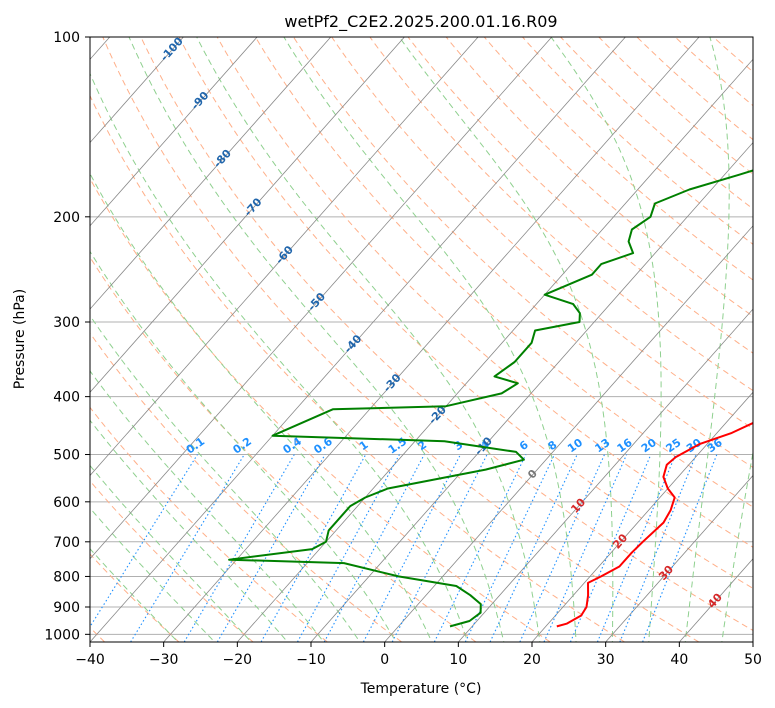 The image size is (775, 708). Describe the element at coordinates (625, 446) in the screenshot. I see `mixing-ratio-label: 16` at that location.